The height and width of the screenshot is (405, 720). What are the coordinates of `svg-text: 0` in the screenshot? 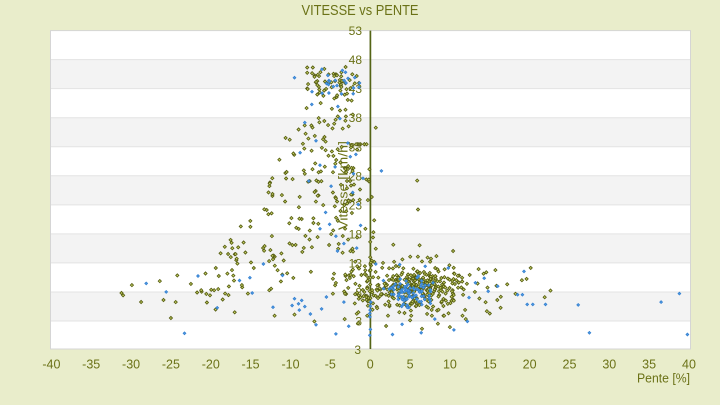 It's located at (370, 365).